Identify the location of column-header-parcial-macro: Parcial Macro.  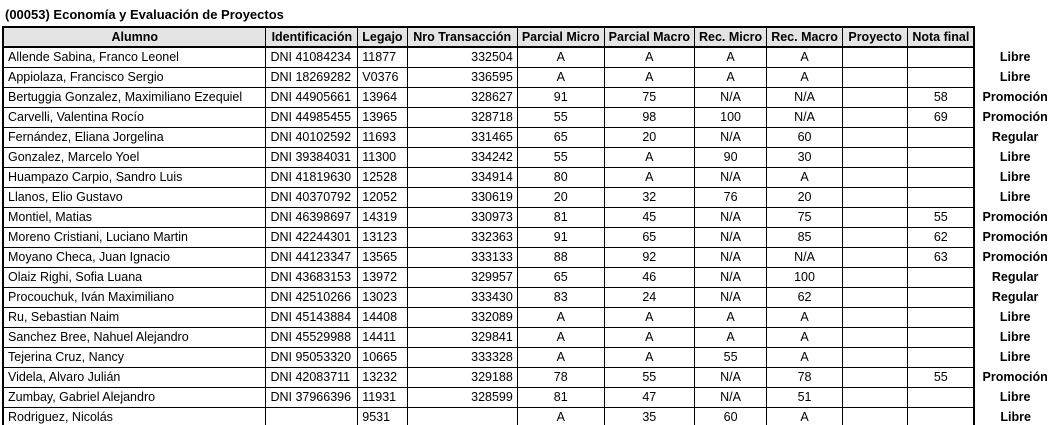
(649, 37).